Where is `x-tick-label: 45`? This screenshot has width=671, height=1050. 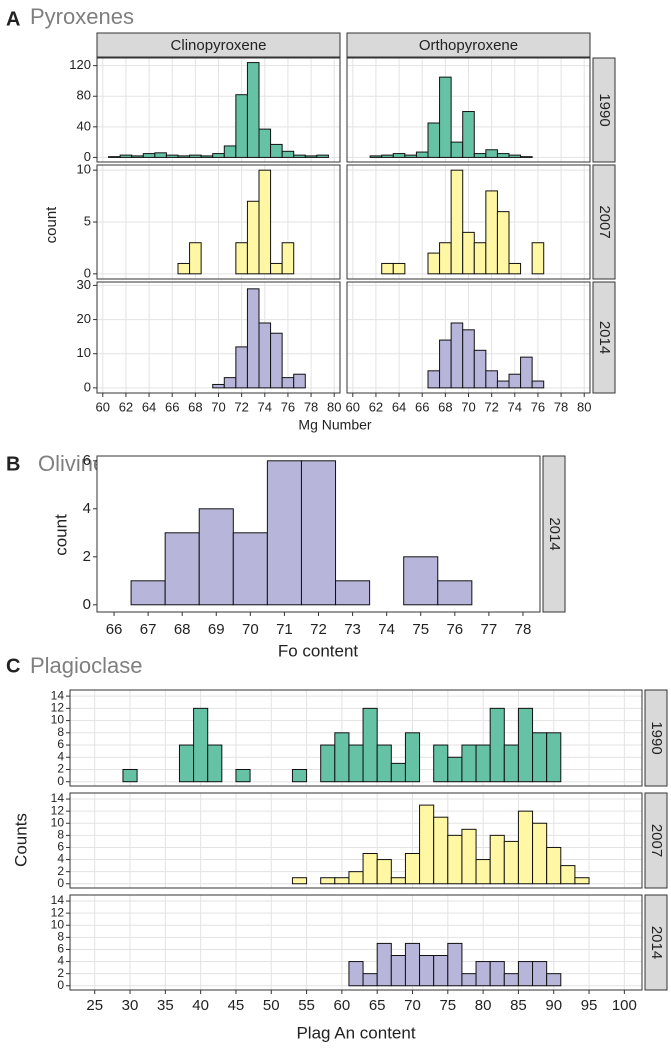 x-tick-label: 45 is located at coordinates (236, 1005).